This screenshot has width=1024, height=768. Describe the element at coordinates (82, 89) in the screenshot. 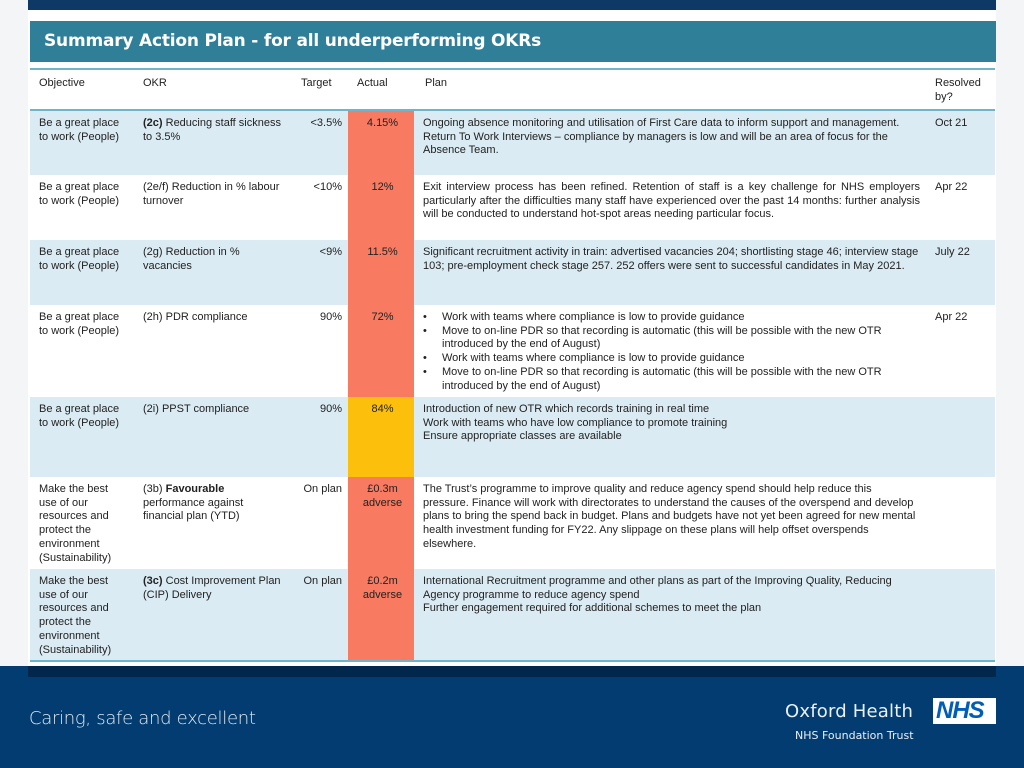

I see `header-objective: Objective` at that location.